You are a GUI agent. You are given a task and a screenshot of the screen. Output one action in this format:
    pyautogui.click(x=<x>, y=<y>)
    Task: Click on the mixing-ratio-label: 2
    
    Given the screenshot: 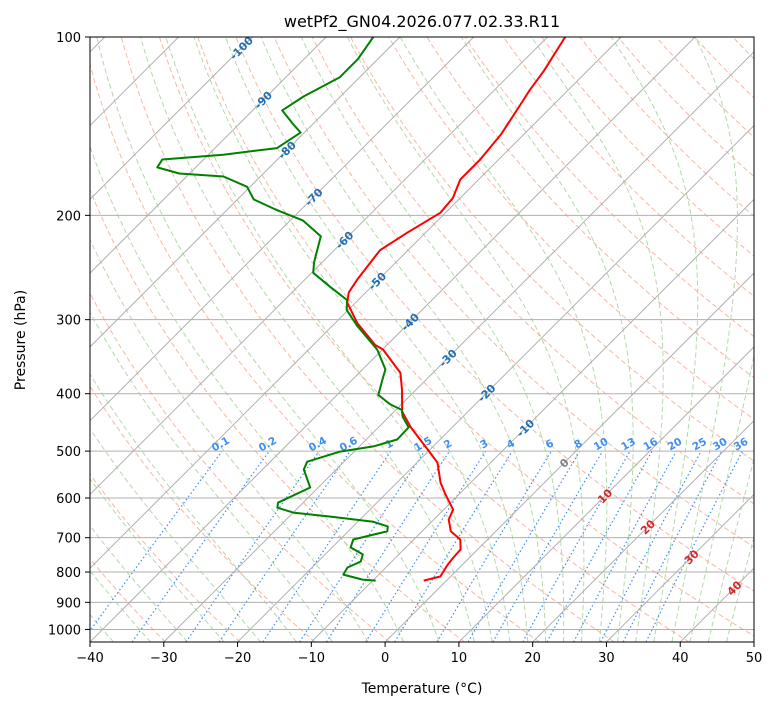 What is the action you would take?
    pyautogui.click(x=448, y=444)
    